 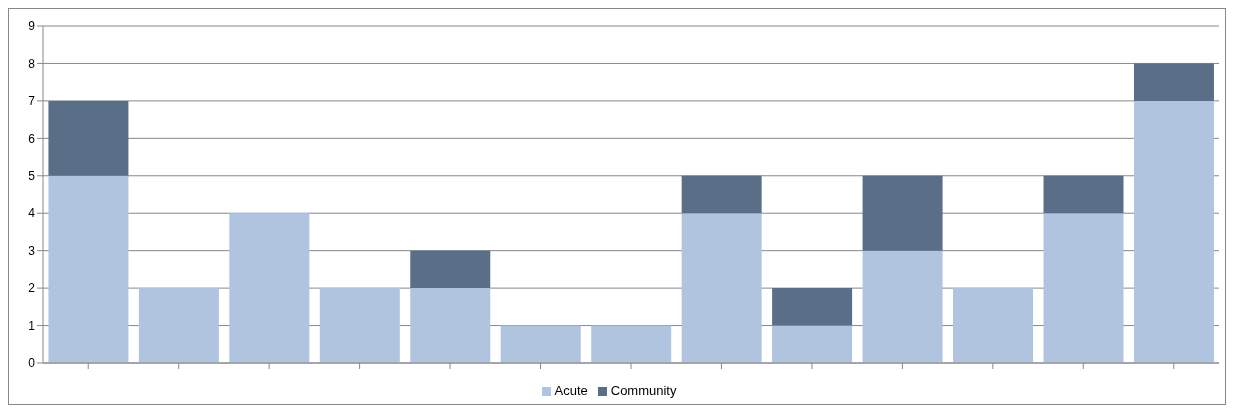 What do you see at coordinates (32, 363) in the screenshot?
I see `y-tick-label: 0` at bounding box center [32, 363].